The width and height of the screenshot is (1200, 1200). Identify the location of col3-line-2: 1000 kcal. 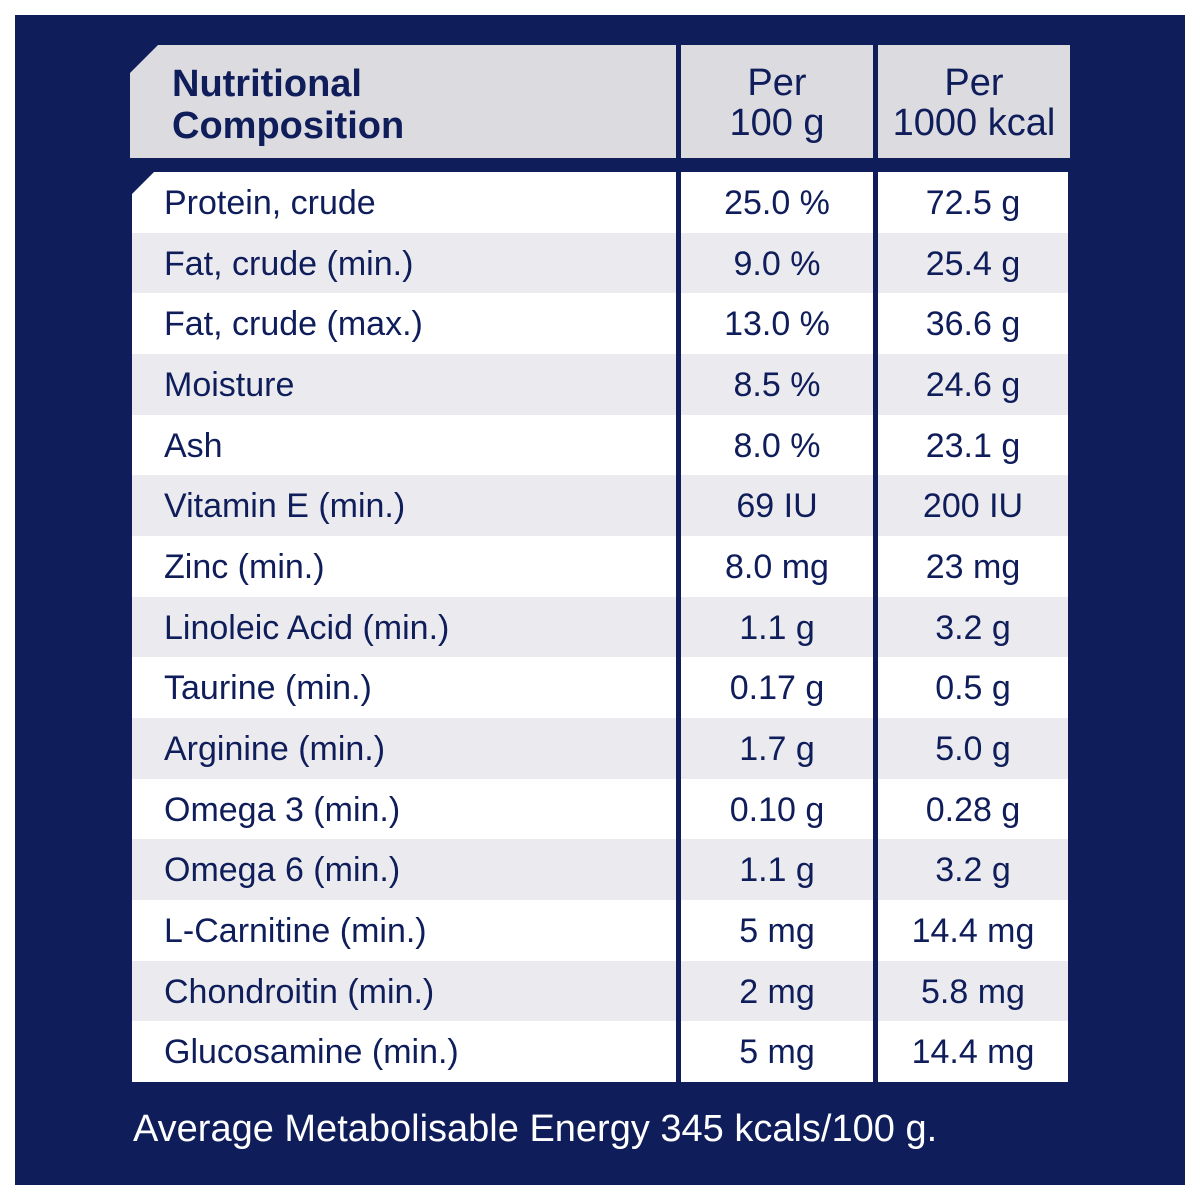
(974, 123).